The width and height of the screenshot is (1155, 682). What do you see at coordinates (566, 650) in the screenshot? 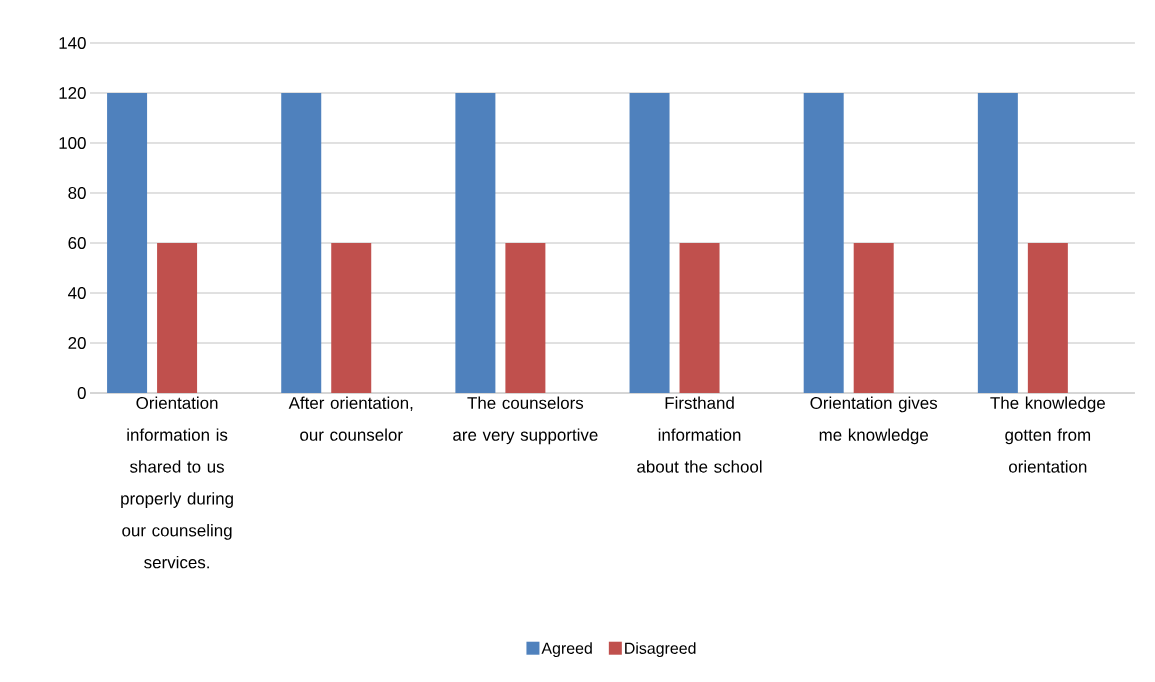
I see `legend-label: Agreed` at bounding box center [566, 650].